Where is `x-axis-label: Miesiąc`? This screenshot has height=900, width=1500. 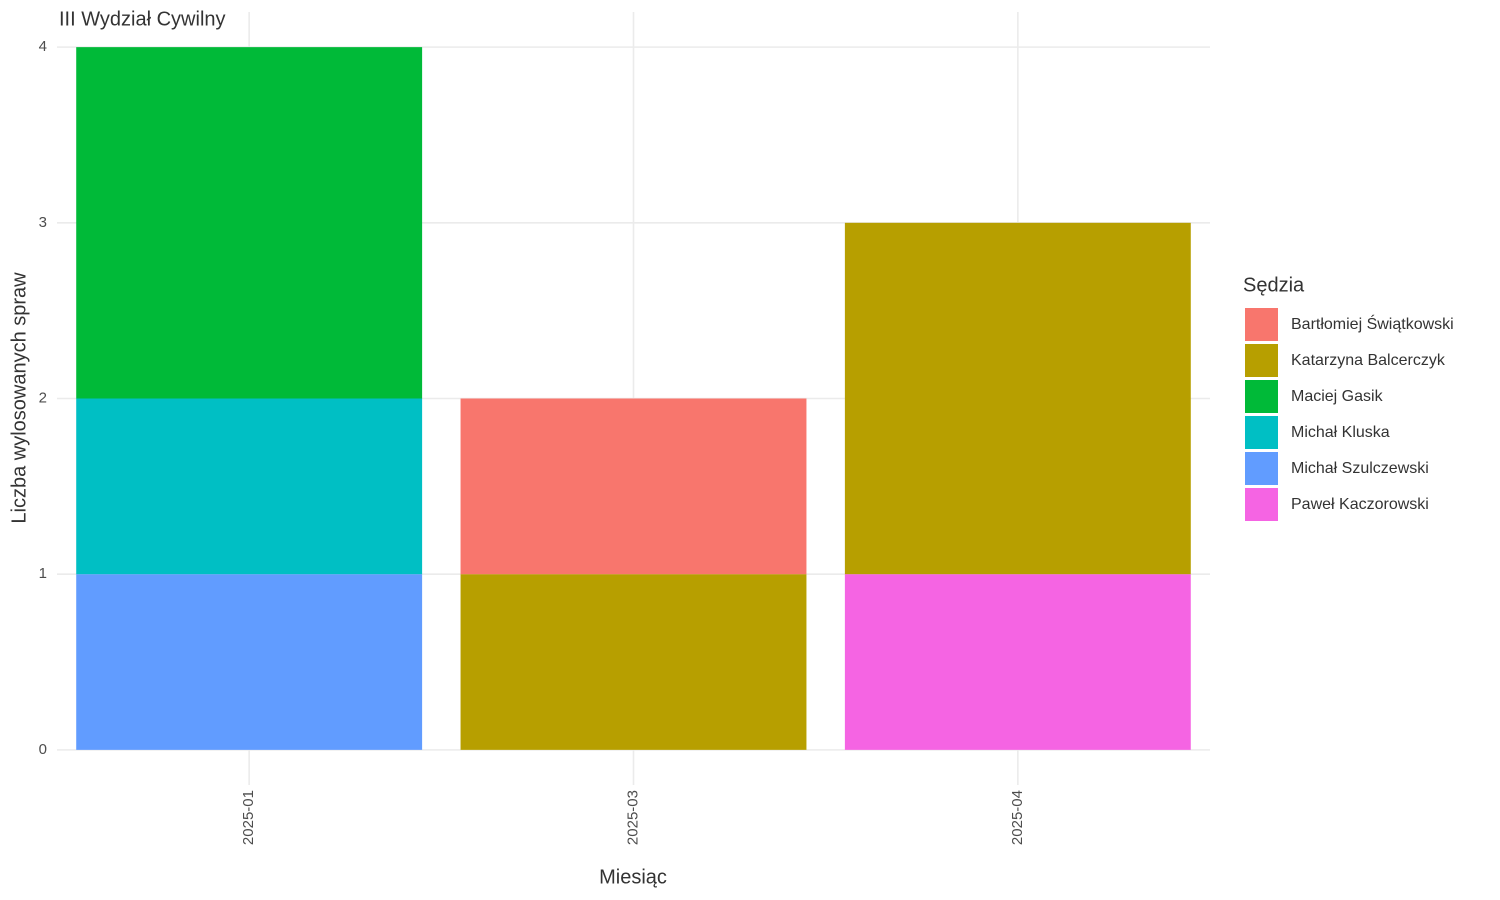
x-axis-label: Miesiąc is located at coordinates (633, 877).